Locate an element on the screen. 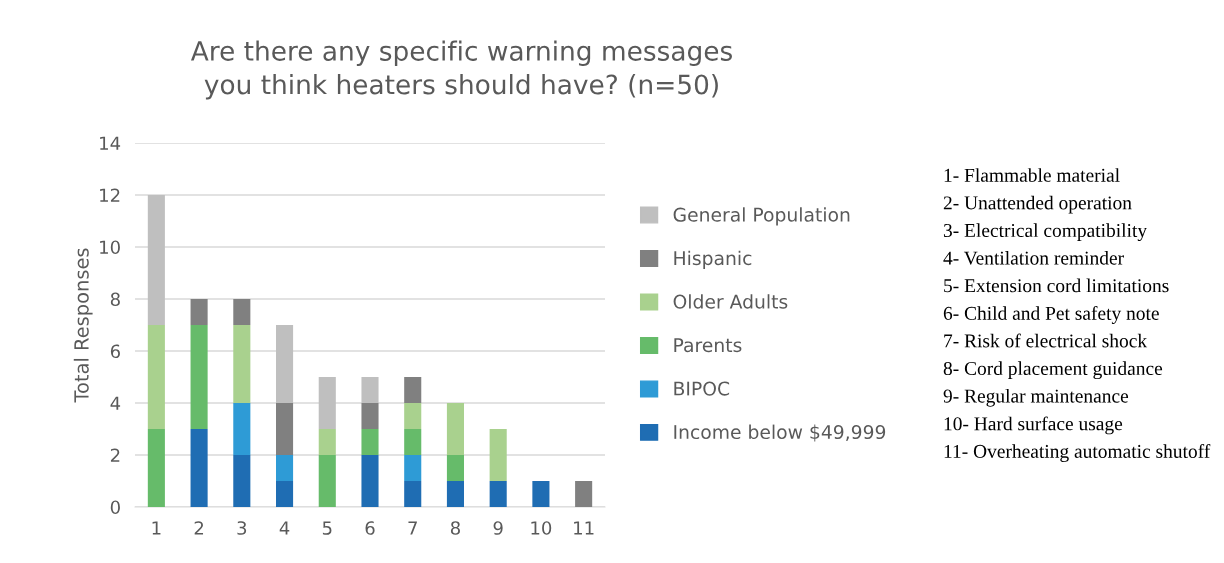  legend-label: BIPOC is located at coordinates (702, 388).